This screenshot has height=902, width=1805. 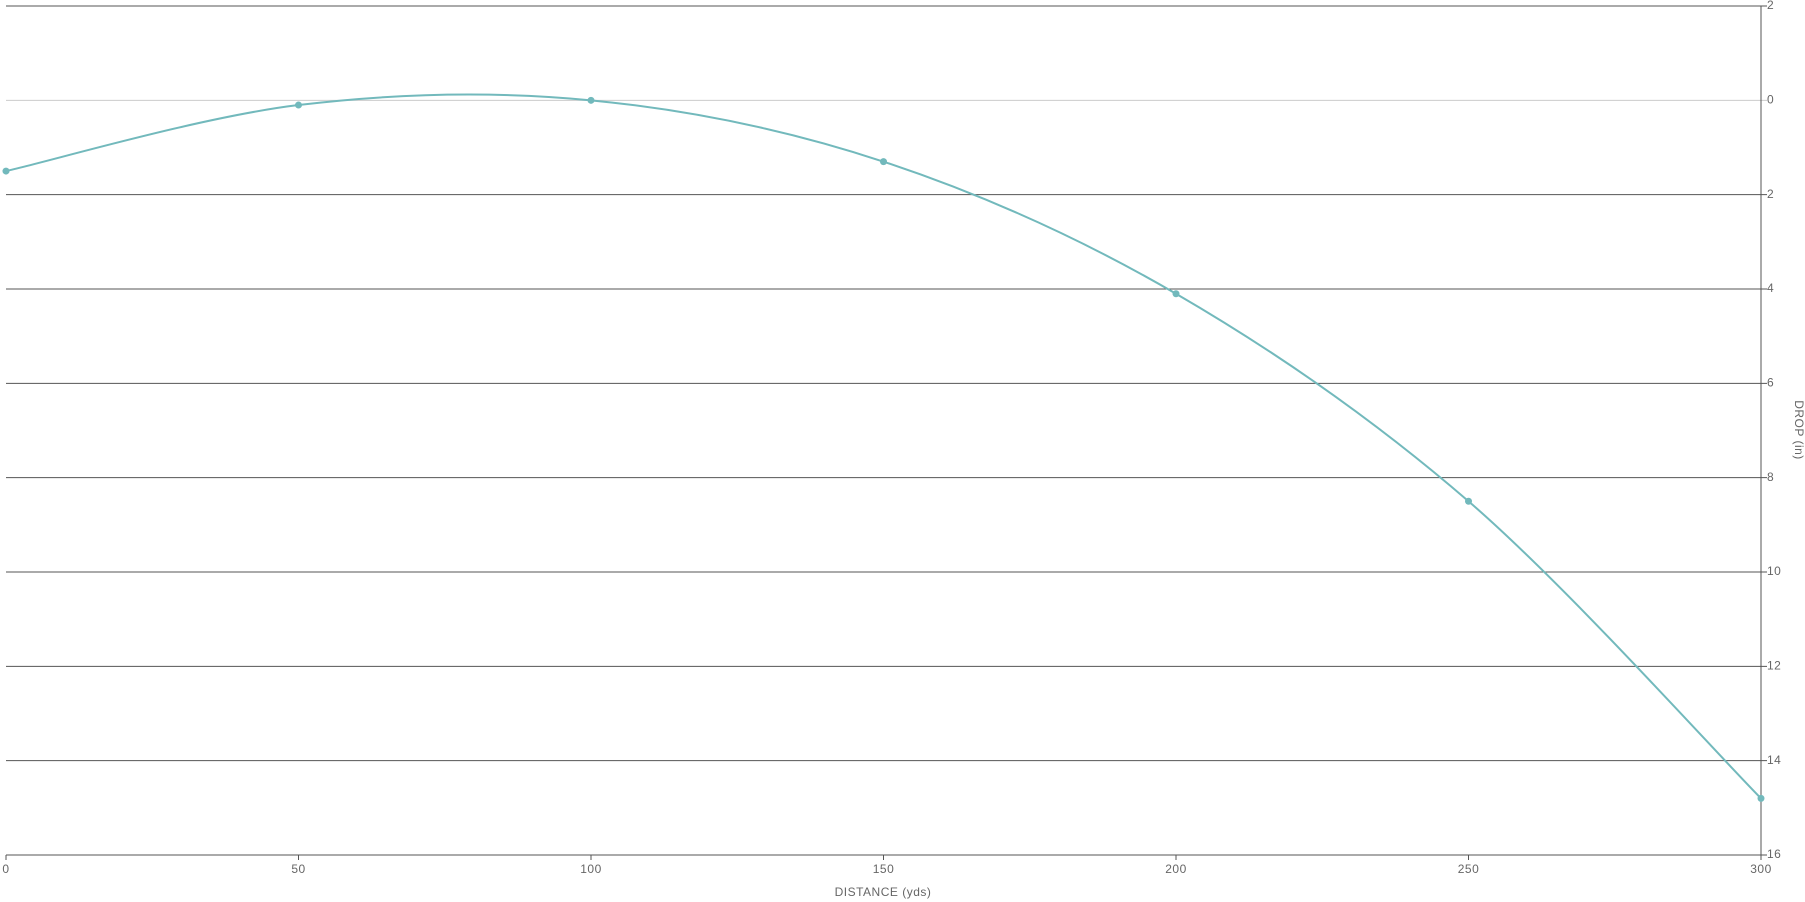 I want to click on x-tick-label: 100, so click(x=591, y=869).